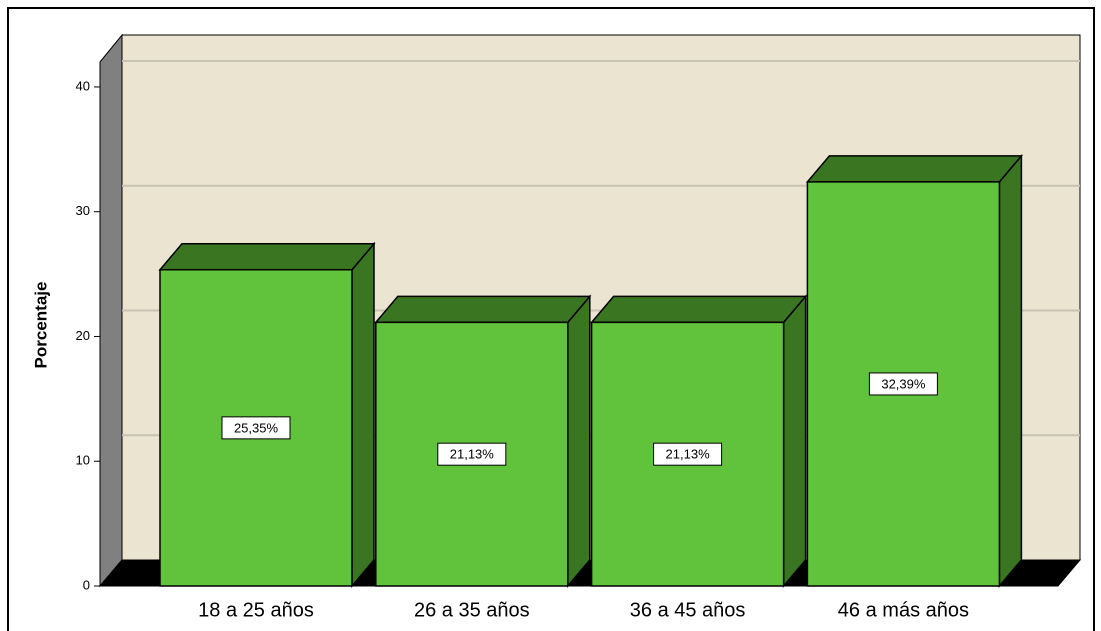  I want to click on value-label: 32,39%, so click(903, 383).